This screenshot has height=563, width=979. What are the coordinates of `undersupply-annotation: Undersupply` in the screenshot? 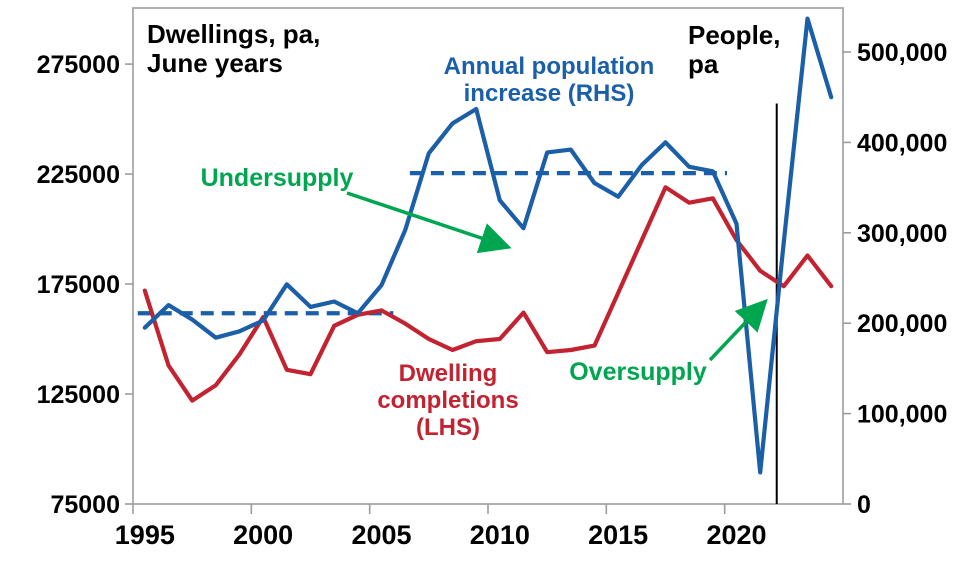 It's located at (277, 178).